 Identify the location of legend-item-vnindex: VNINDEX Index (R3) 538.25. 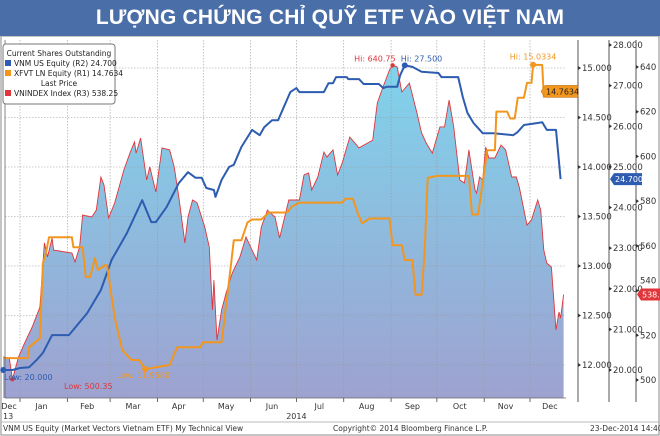
(66, 93).